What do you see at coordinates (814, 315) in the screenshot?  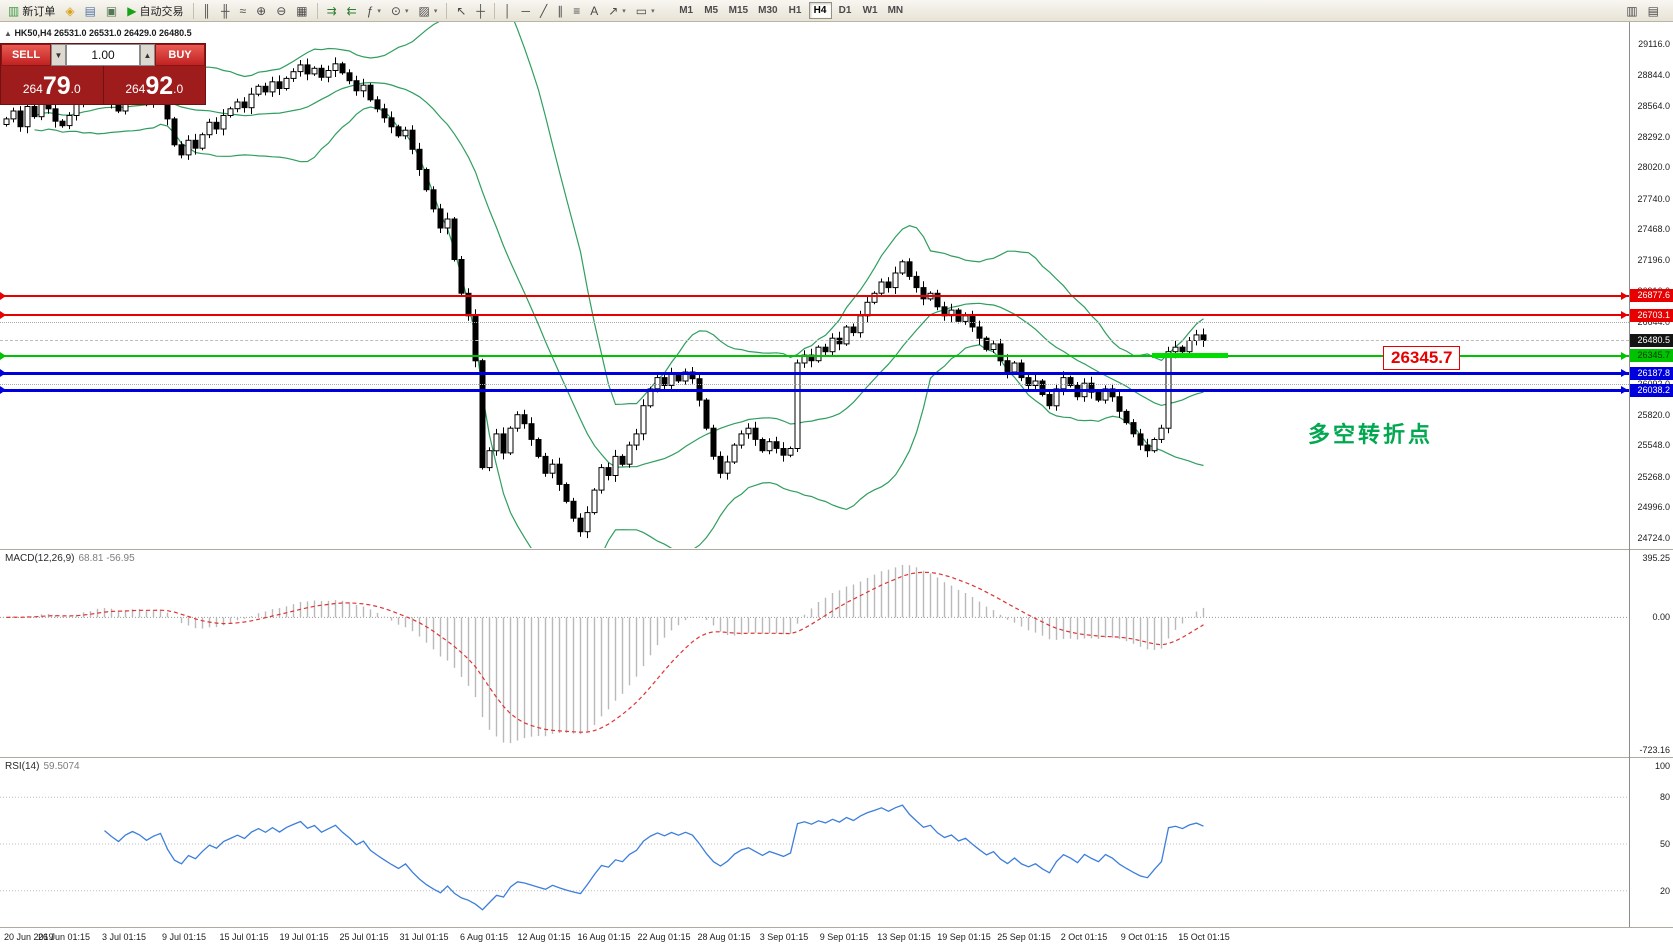 I see `horizontal-line-26703.1` at bounding box center [814, 315].